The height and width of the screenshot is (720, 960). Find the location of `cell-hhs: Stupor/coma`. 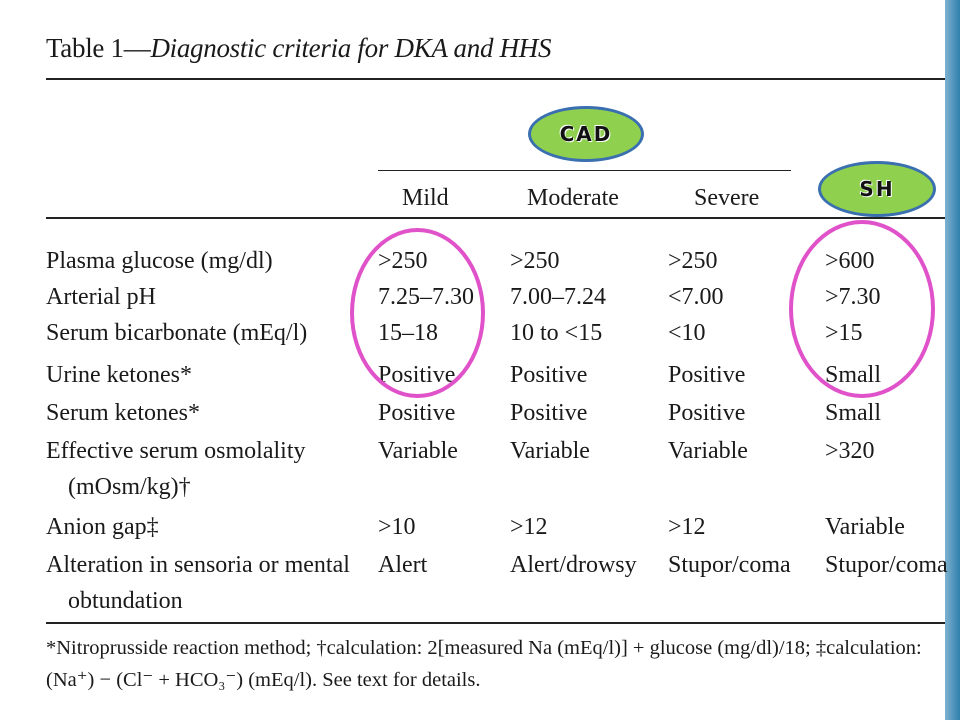

cell-hhs: Stupor/coma is located at coordinates (886, 565).